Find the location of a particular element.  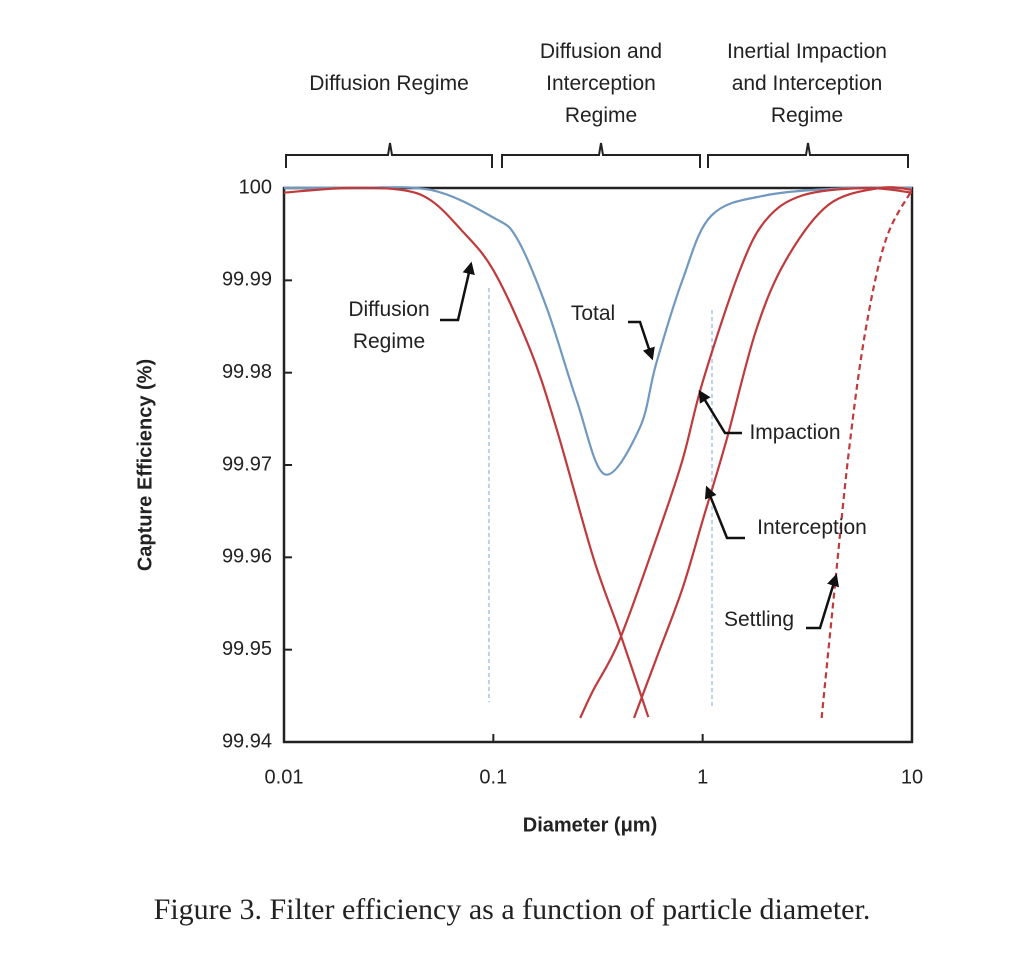

regime-brackets is located at coordinates (597, 155).